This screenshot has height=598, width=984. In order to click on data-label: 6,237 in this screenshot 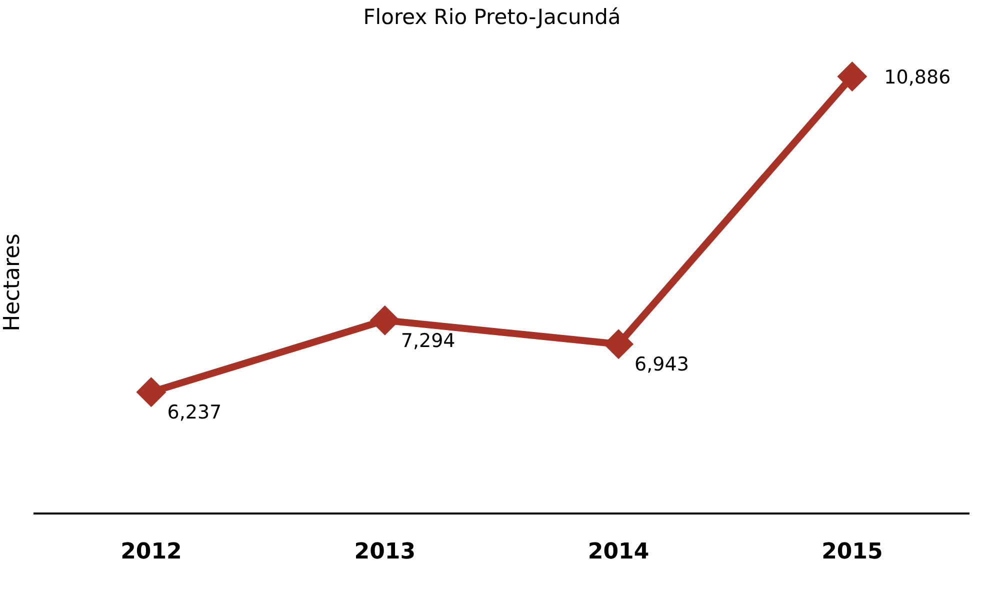, I will do `click(194, 413)`.